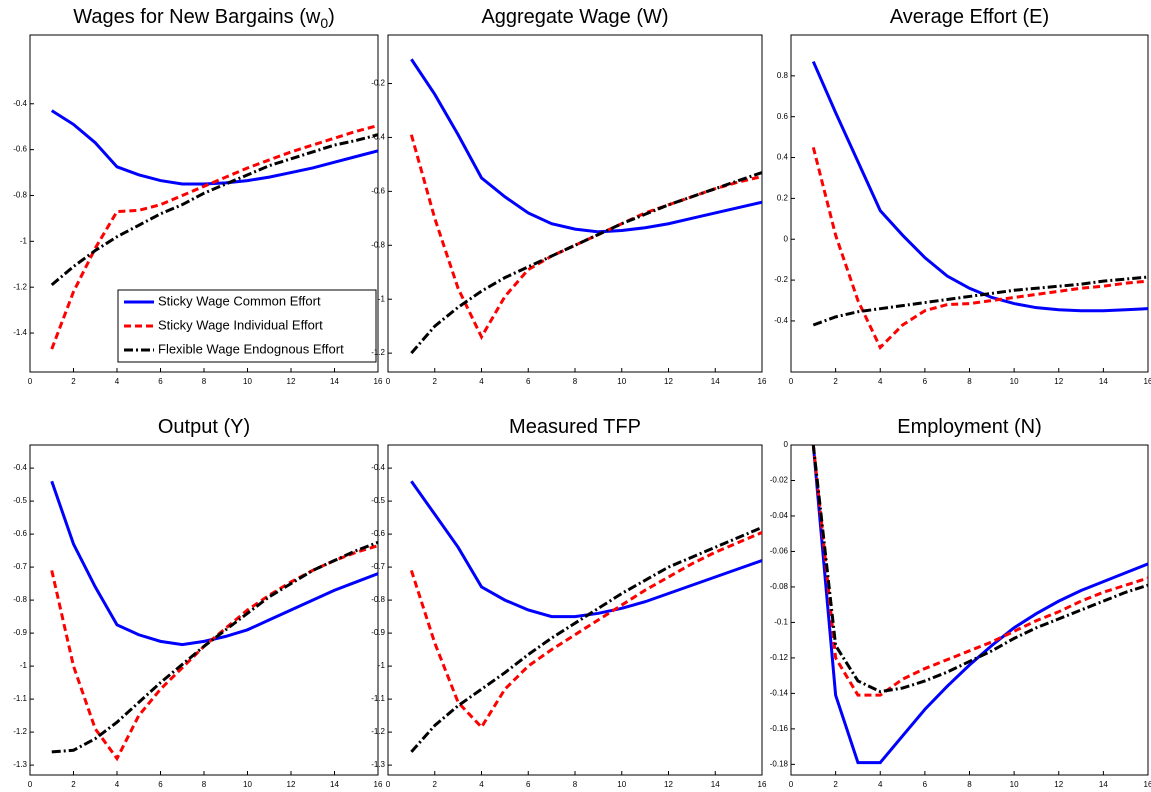 This screenshot has height=792, width=1151. Describe the element at coordinates (969, 427) in the screenshot. I see `chart-title: Employment (N)` at that location.